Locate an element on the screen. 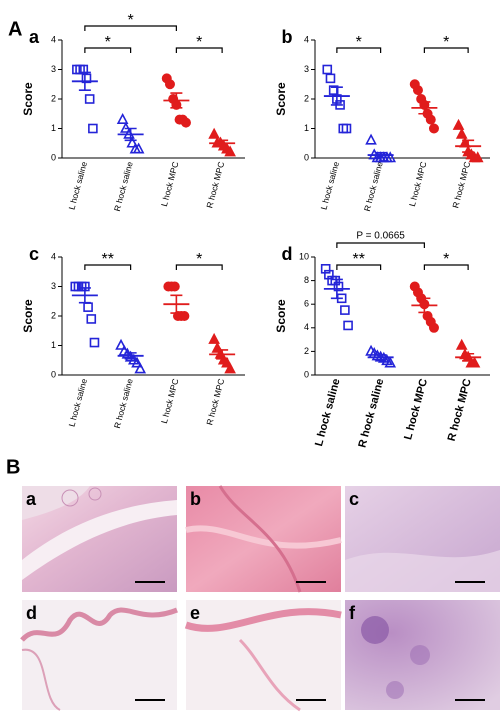 This screenshot has height=720, width=500. y-tick-label: 6 is located at coordinates (306, 304).